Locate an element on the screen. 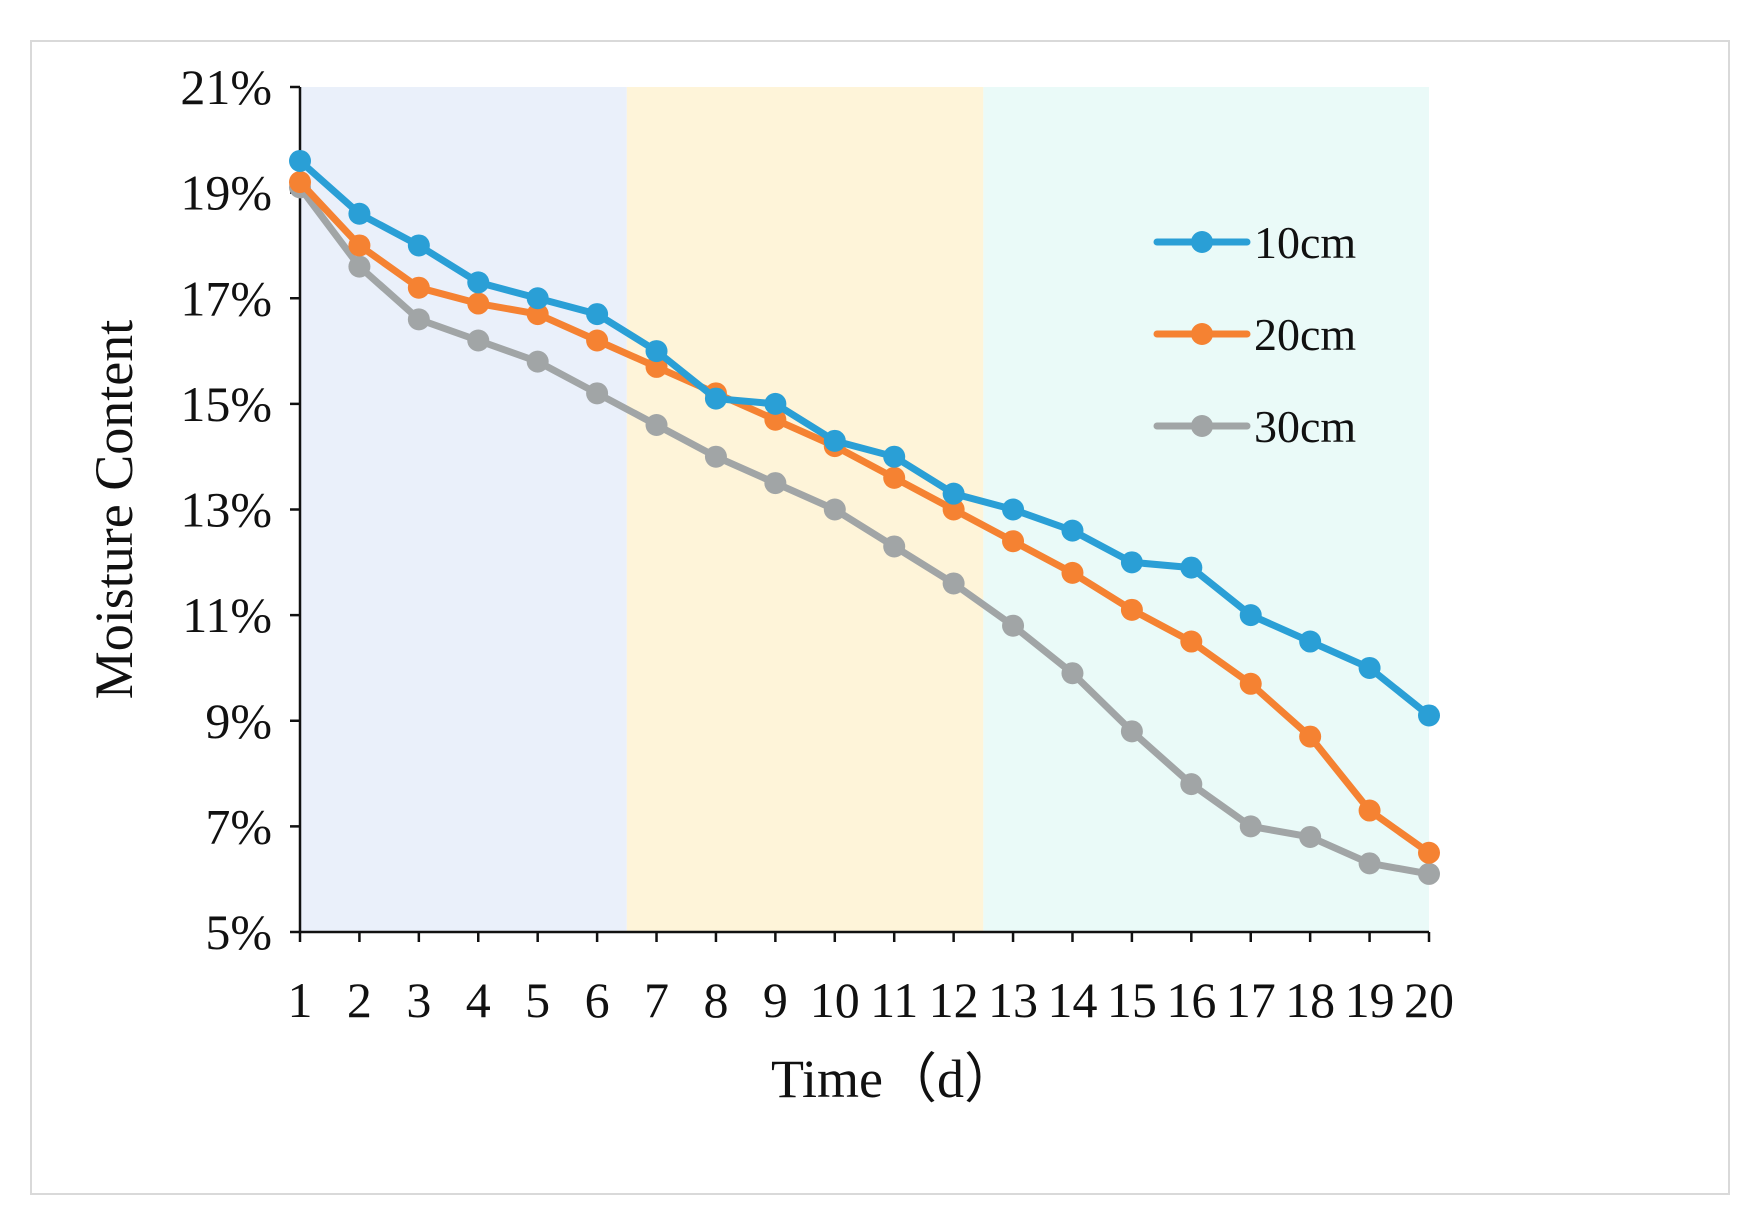 The image size is (1755, 1222). x-ticks: 1 2 3 4 5 6 7 8 9 10 11 12 13 14 15 16 17 18 19 20 is located at coordinates (871, 980).